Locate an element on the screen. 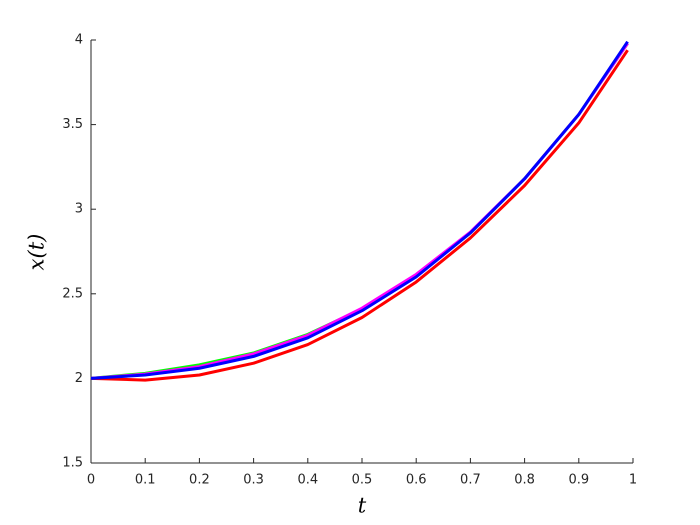 The image size is (700, 525). y-axis-title: x(t) is located at coordinates (37, 252).